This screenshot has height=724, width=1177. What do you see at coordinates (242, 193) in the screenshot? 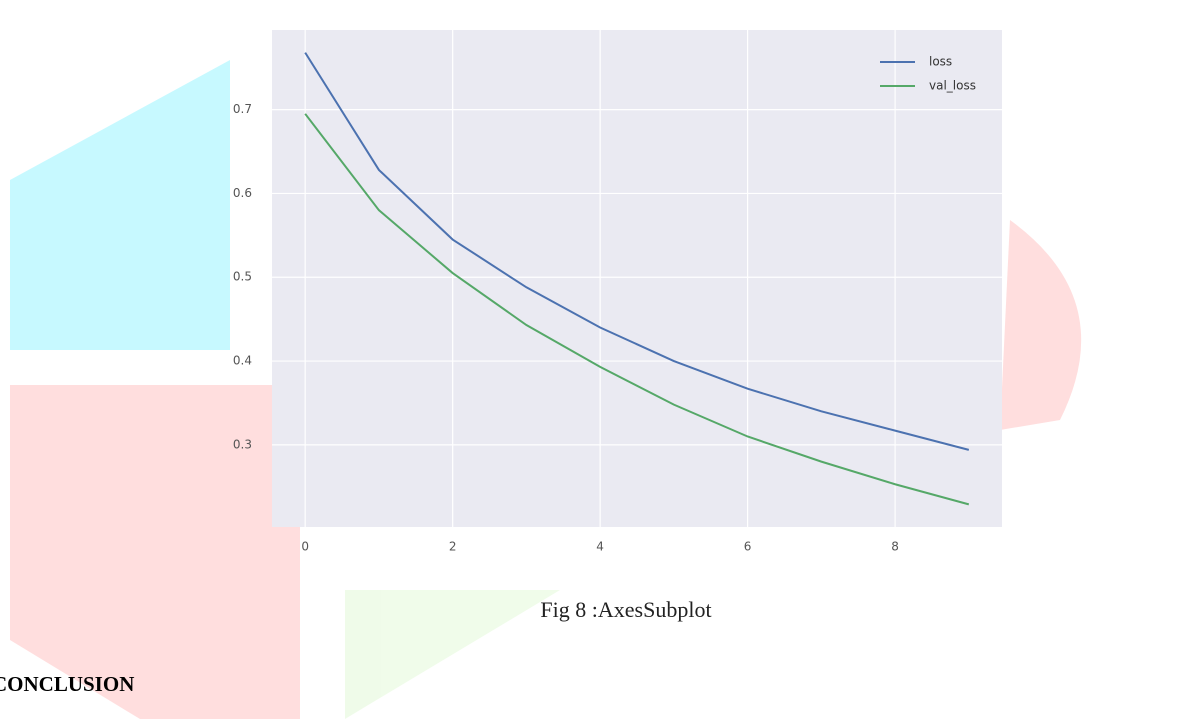
I see `y-tick-label: 0.6` at bounding box center [242, 193].